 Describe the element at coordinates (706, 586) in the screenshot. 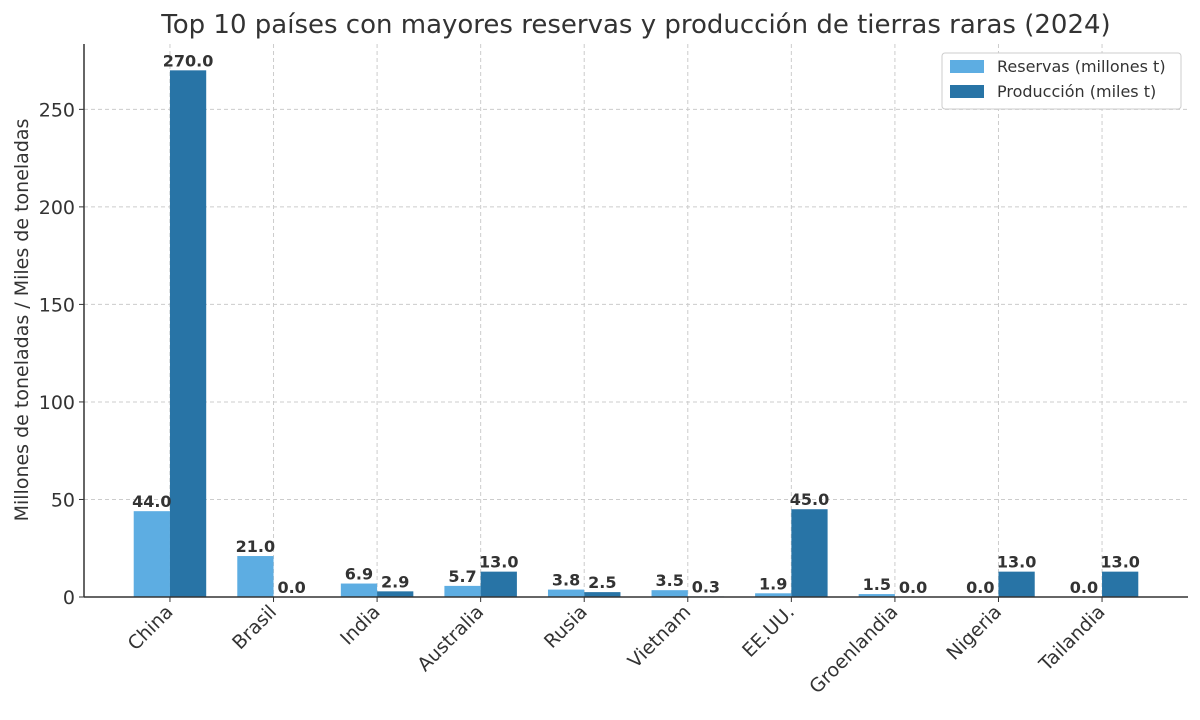

I see `data-label: 0.3` at that location.